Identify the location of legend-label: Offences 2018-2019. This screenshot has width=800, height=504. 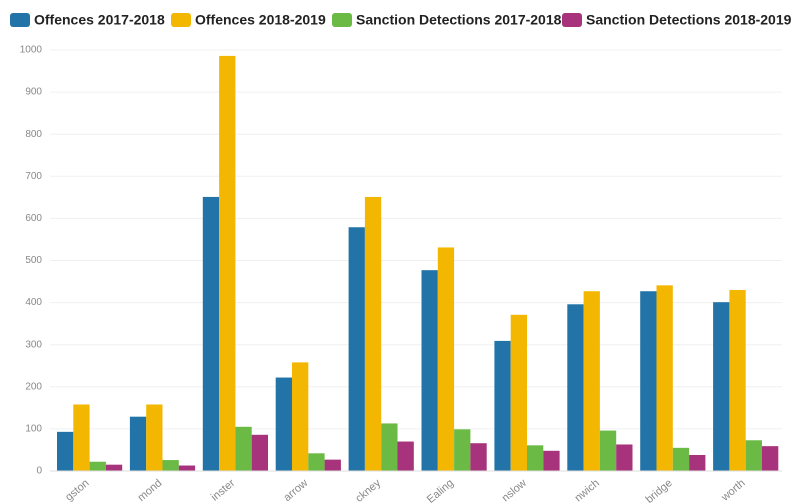
(260, 20).